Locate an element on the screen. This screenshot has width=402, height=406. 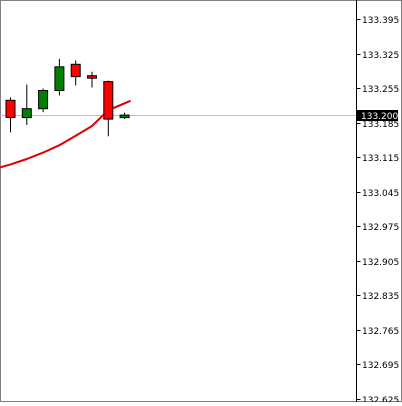
moving-average-line is located at coordinates (65, 134).